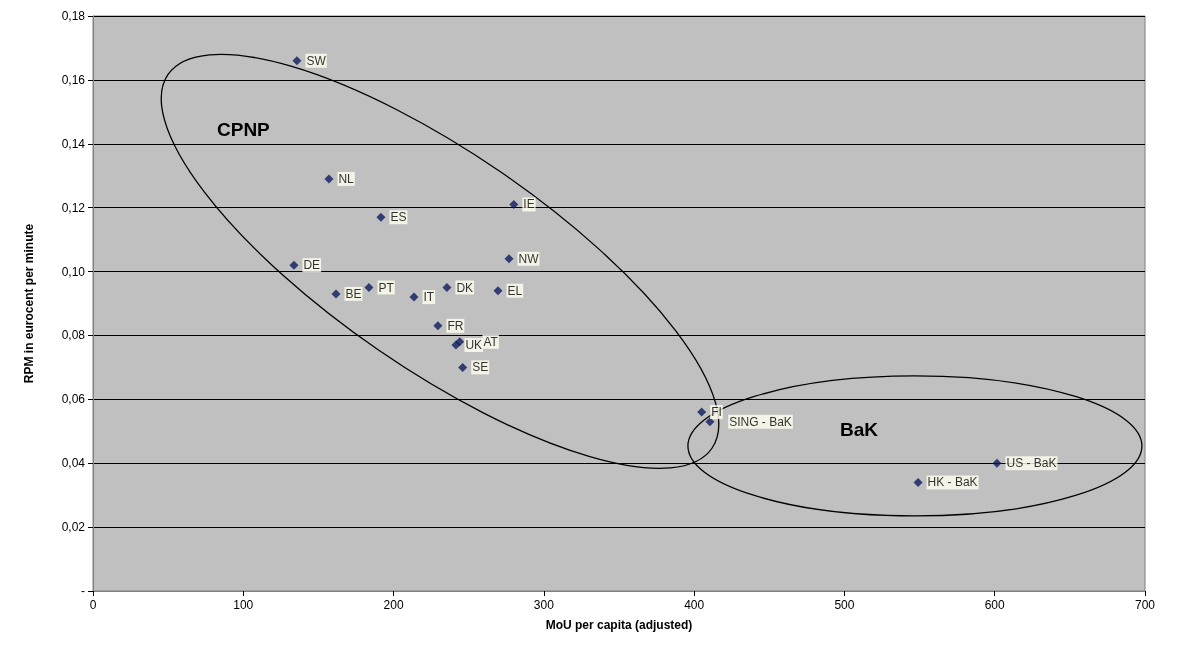  I want to click on data-label: SING - BaK, so click(760, 421).